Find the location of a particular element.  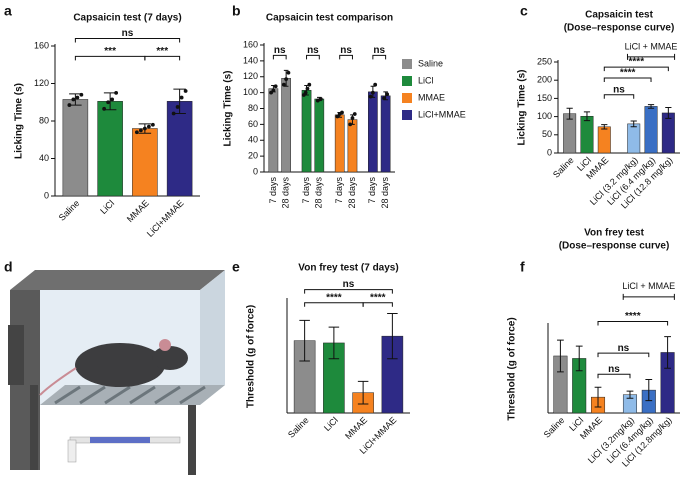

probe-tip is located at coordinates (72, 451).